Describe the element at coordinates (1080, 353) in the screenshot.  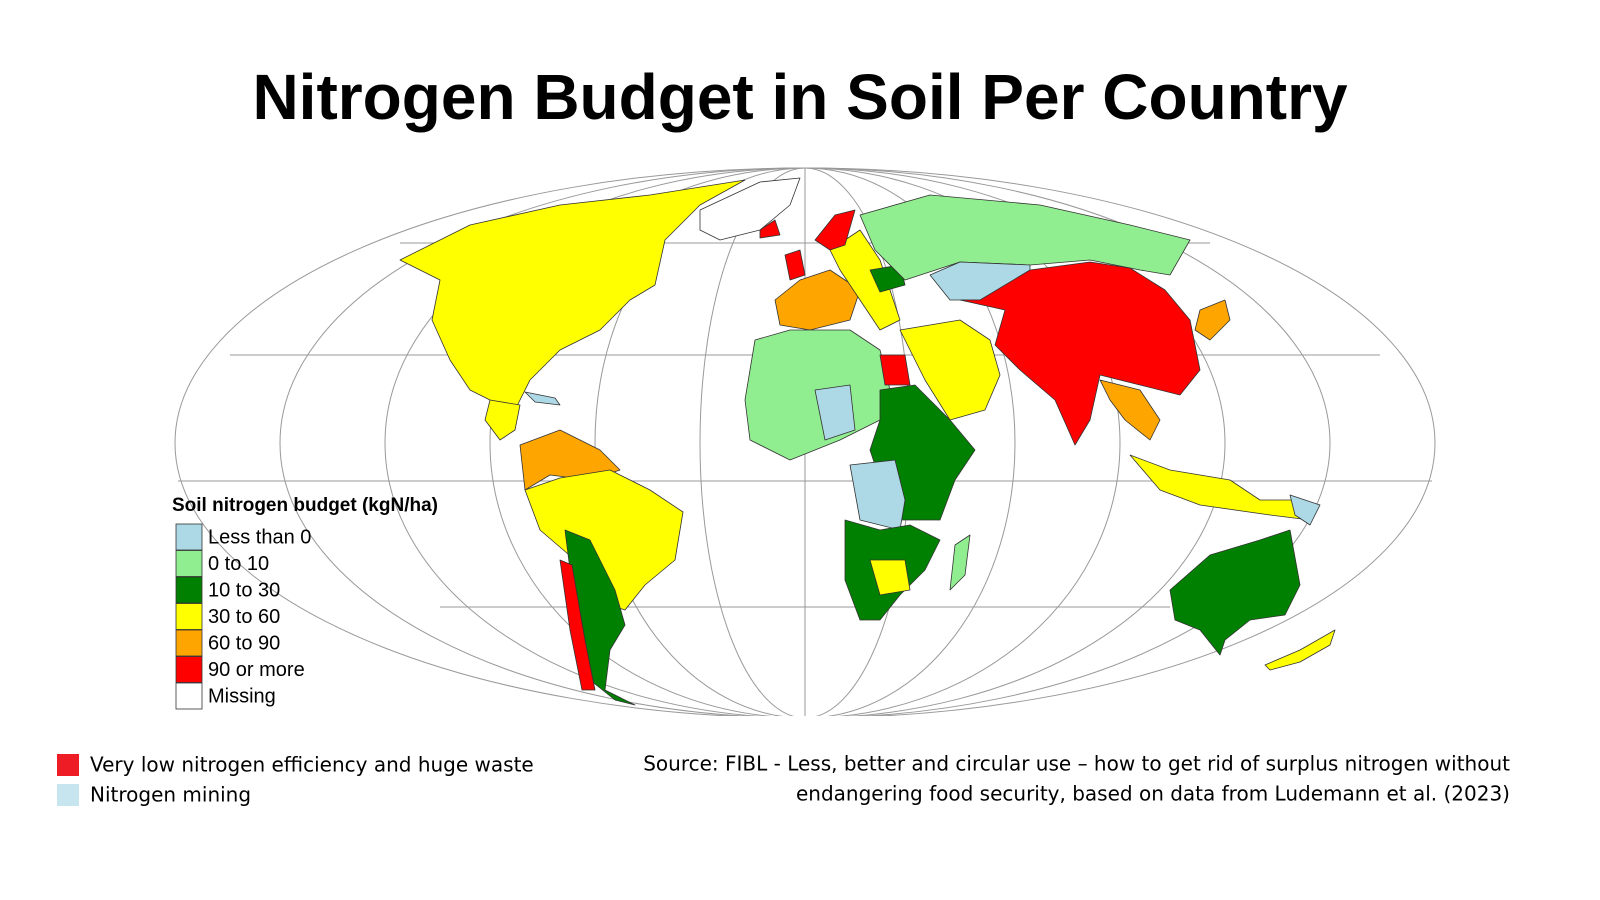
I see `china-india` at that location.